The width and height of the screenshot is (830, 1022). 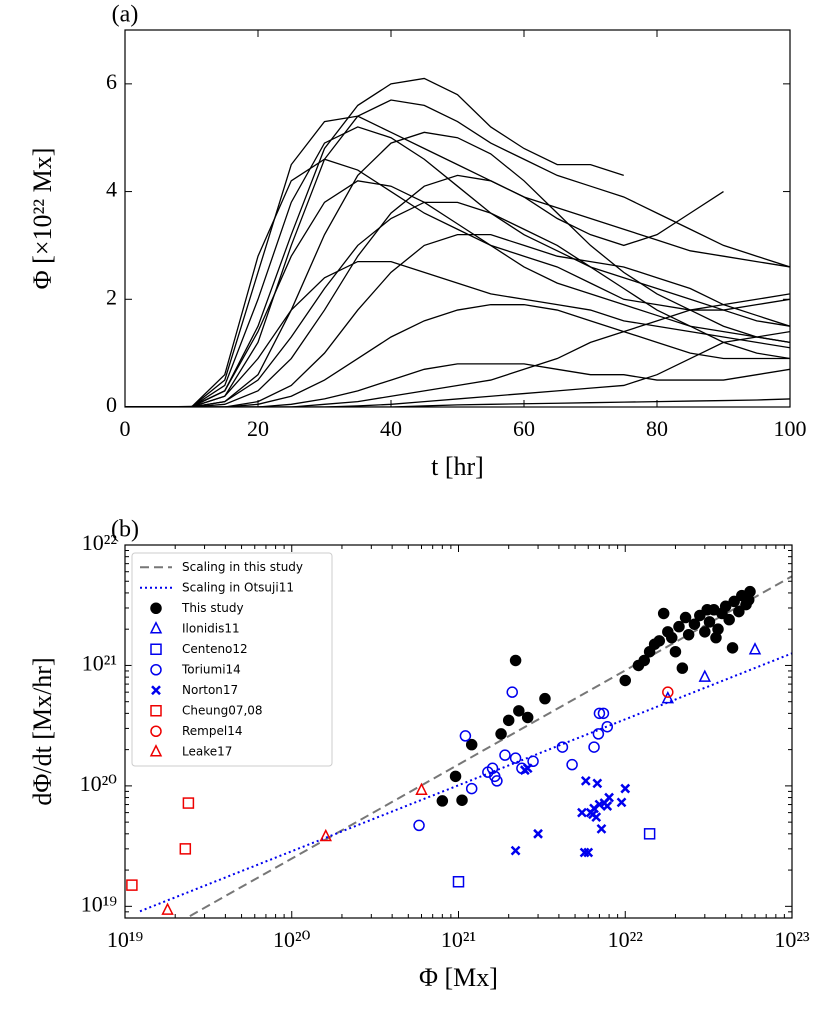 I want to click on x-tick-label: 100, so click(x=790, y=428).